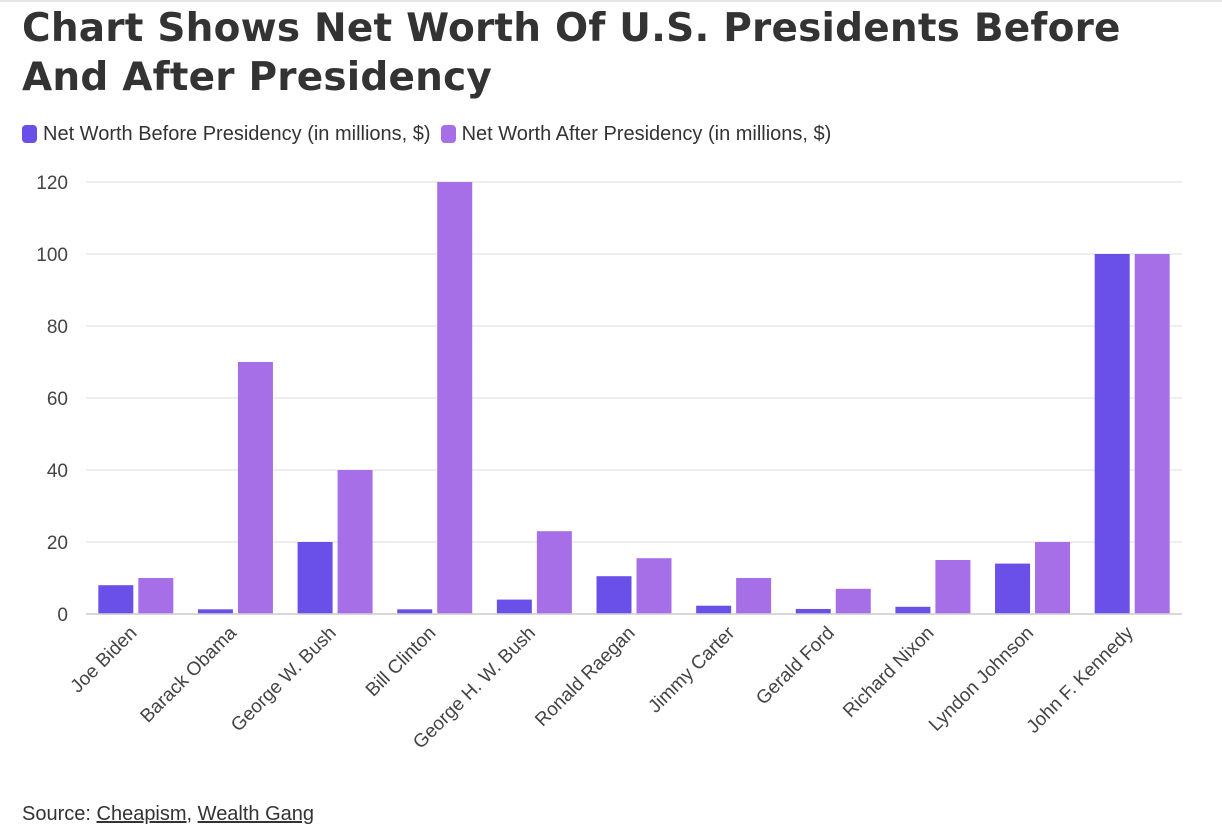 This screenshot has width=1222, height=827. Describe the element at coordinates (795, 666) in the screenshot. I see `x-tick-label: Gerald Ford` at that location.